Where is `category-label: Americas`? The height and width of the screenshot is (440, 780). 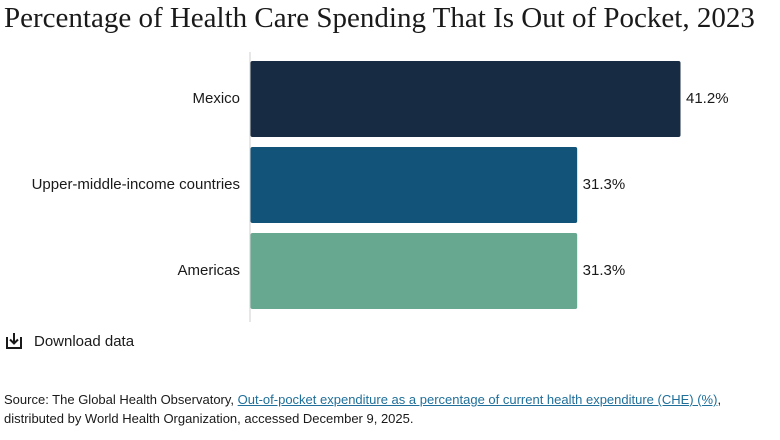
category-label: Americas is located at coordinates (208, 270).